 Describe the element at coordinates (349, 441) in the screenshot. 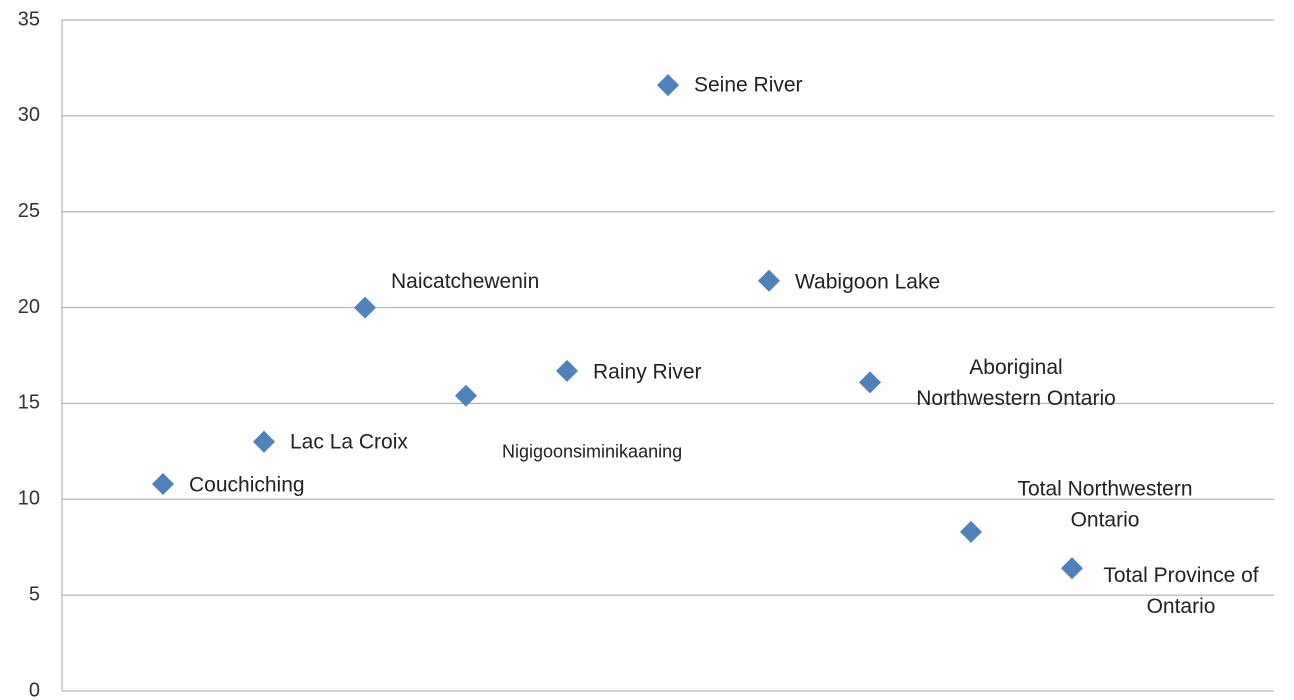

I see `point-label: Lac La Croix` at that location.